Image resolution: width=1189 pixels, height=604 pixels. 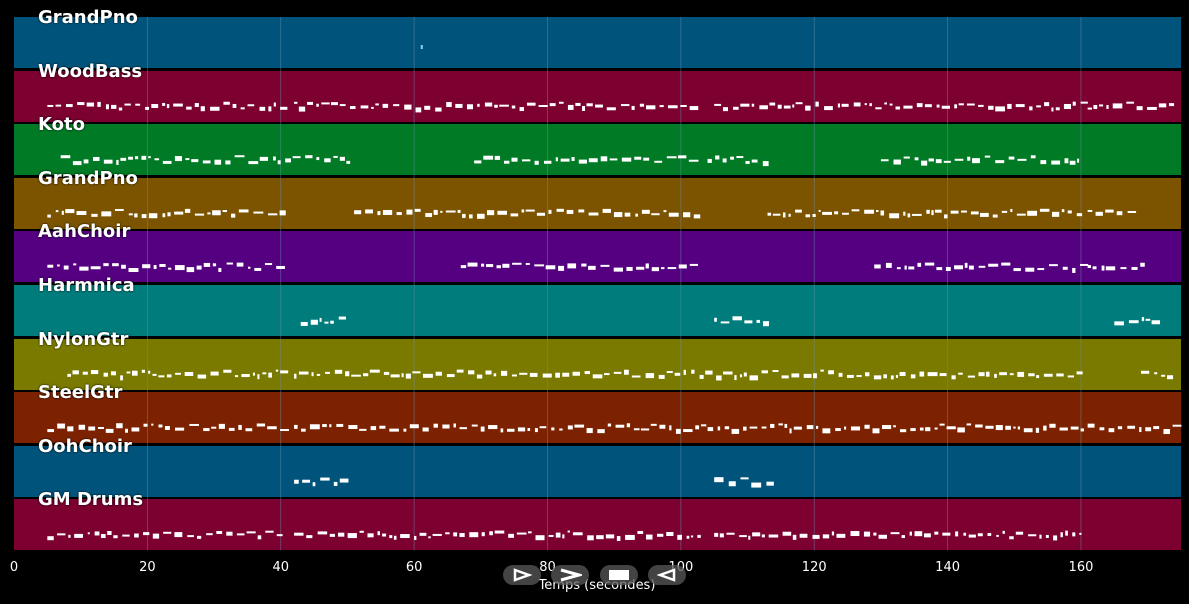 I want to click on x-tick-label: 160, so click(x=1081, y=567).